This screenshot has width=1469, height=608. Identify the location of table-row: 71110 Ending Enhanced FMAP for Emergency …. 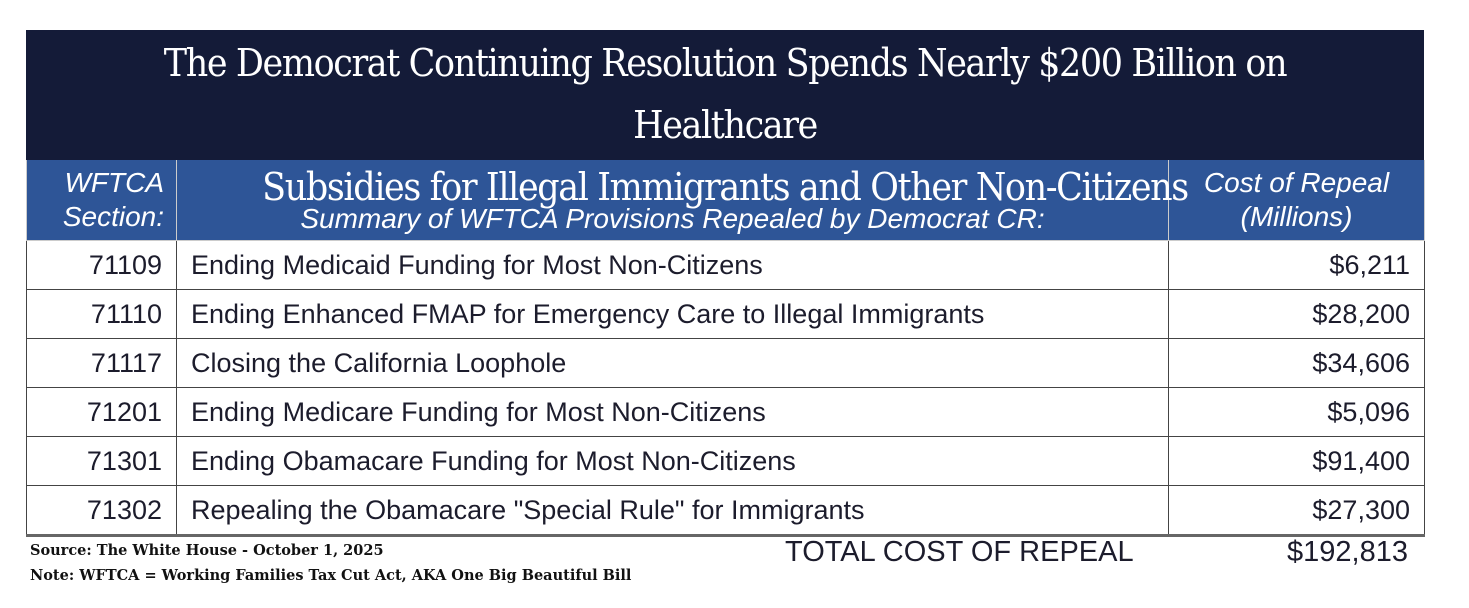
(725, 314).